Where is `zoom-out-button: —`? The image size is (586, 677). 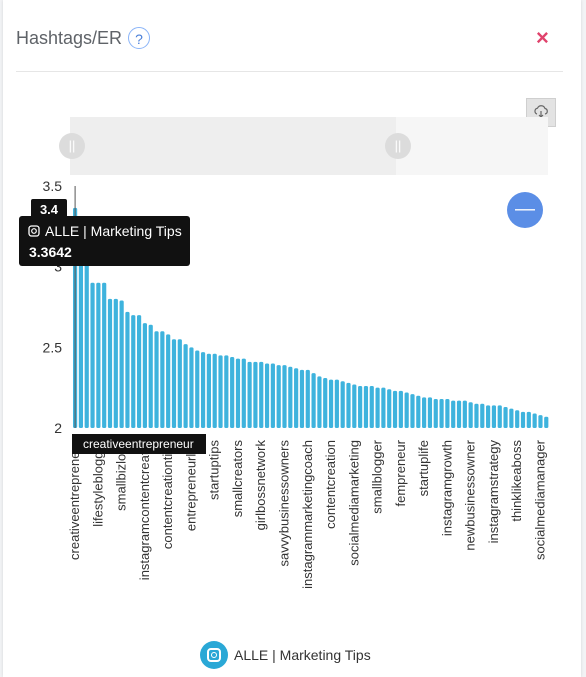
zoom-out-button: — is located at coordinates (525, 210).